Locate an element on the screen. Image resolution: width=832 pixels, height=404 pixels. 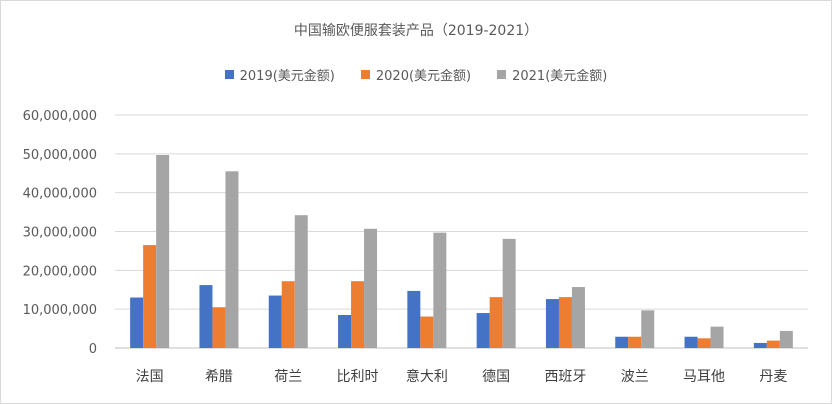
y-tick-label: 40,000,000 is located at coordinates (60, 194).